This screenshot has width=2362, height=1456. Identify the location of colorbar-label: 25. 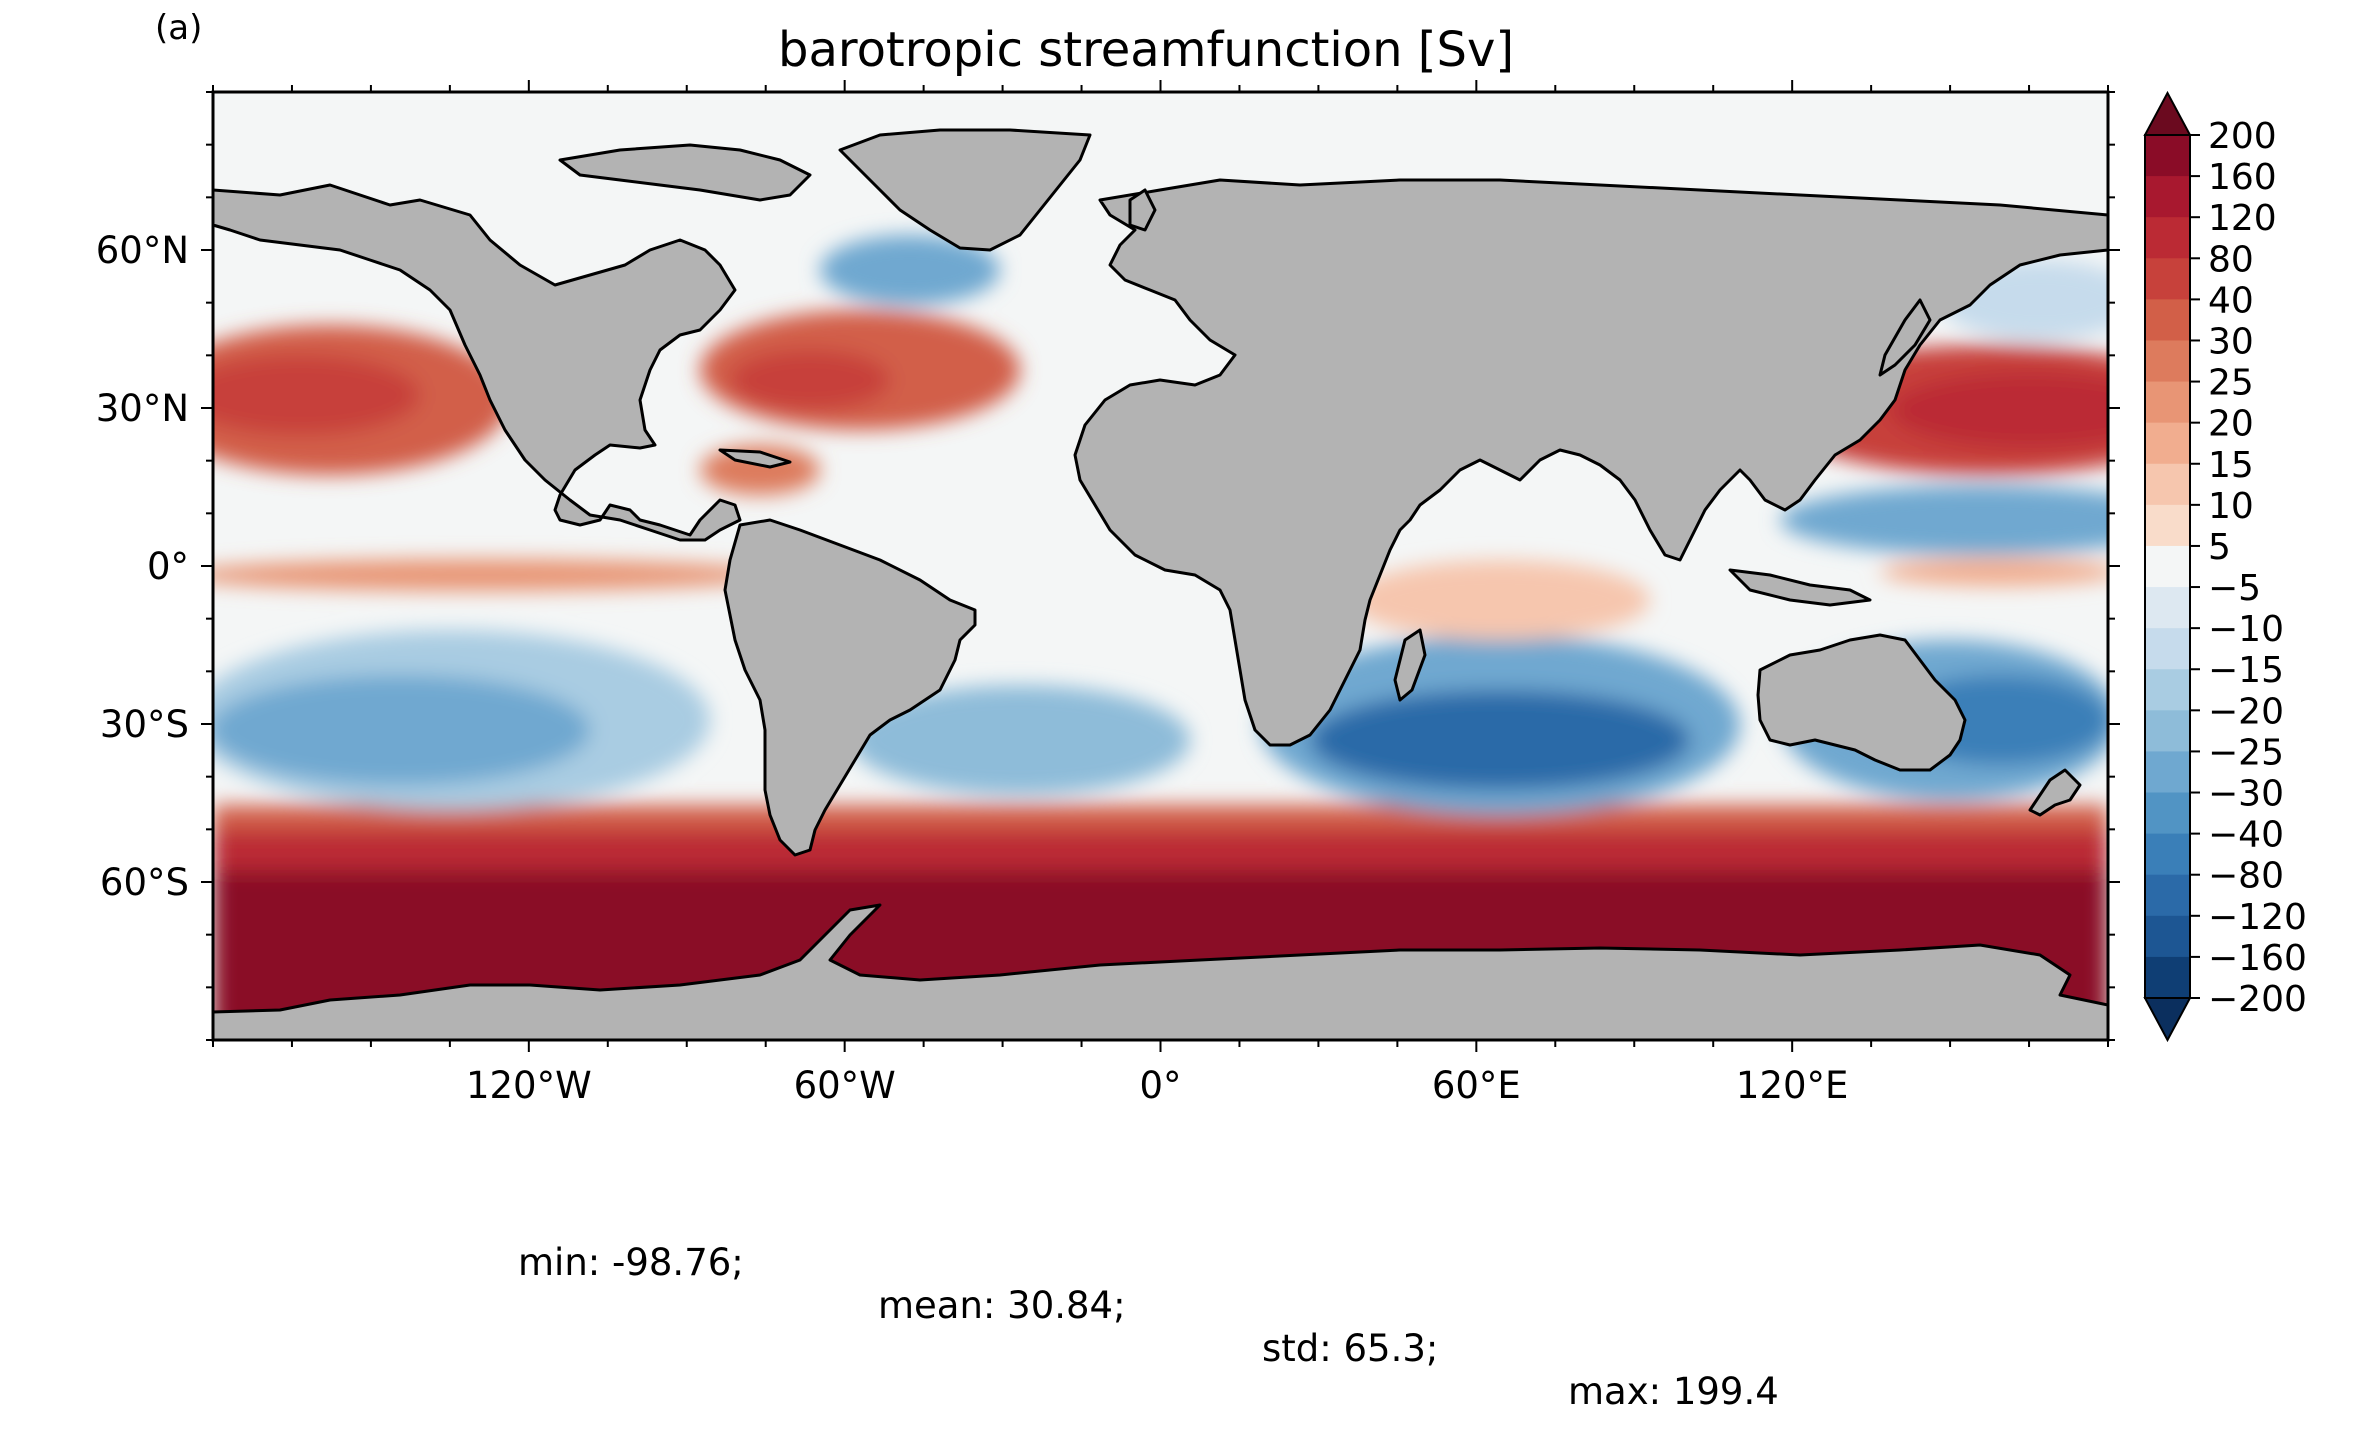
(2231, 383).